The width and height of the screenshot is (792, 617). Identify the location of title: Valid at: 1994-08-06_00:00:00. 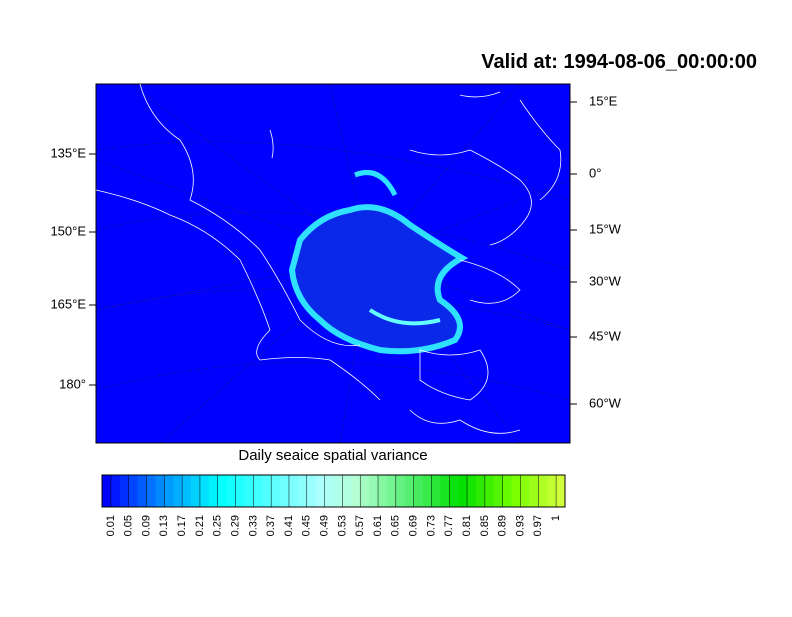
(619, 62).